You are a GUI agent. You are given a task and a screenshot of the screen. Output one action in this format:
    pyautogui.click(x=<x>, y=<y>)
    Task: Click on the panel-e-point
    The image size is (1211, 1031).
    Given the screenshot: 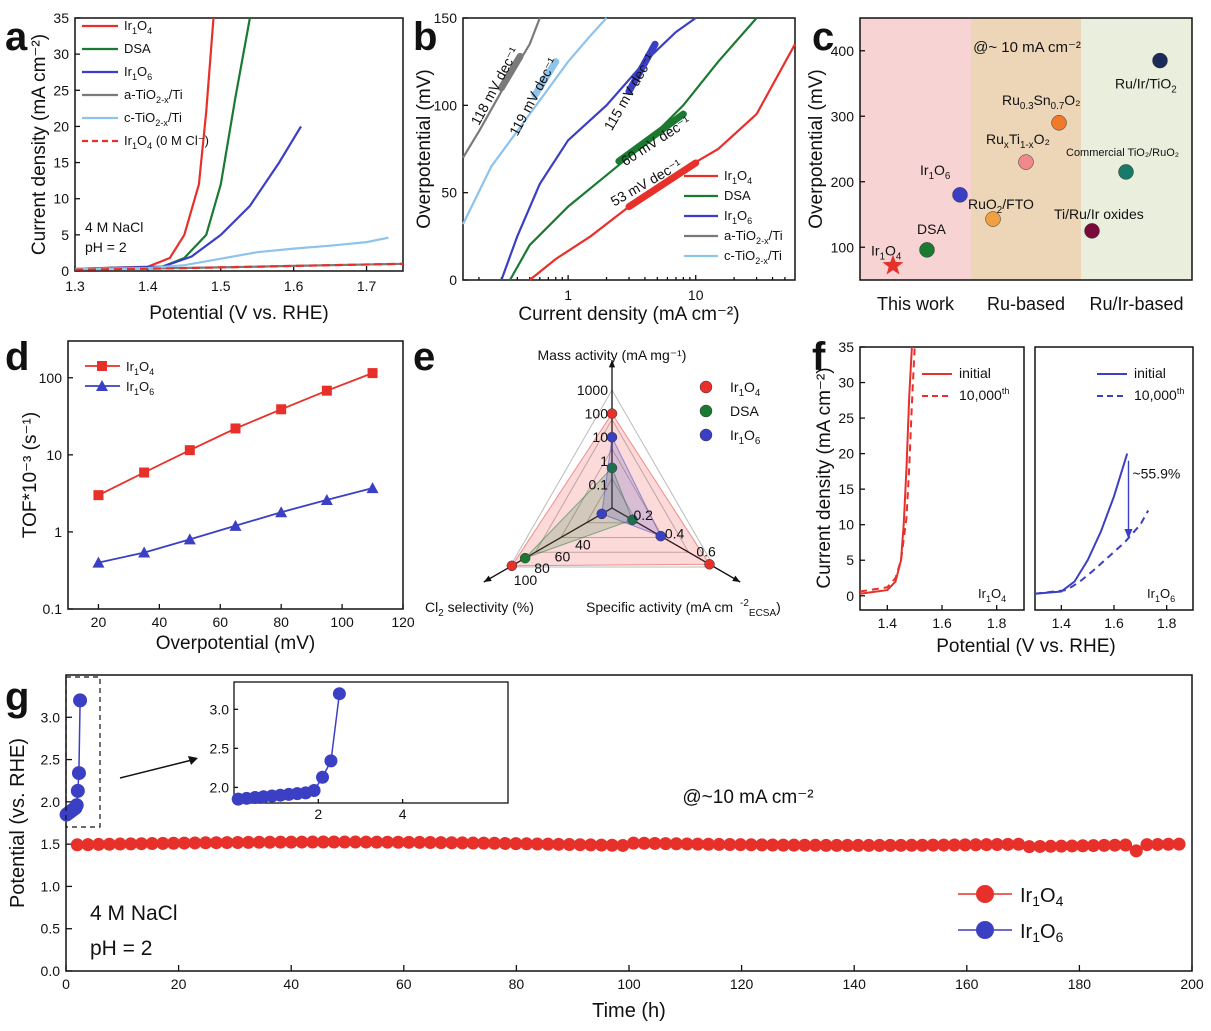 What is the action you would take?
    pyautogui.click(x=612, y=437)
    